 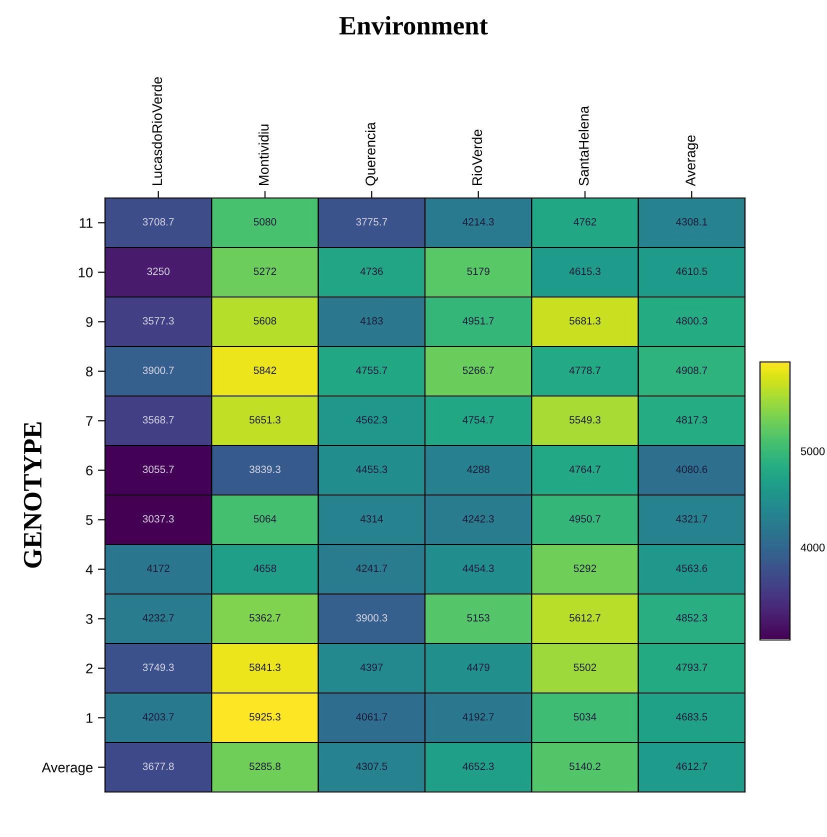 What do you see at coordinates (371, 519) in the screenshot?
I see `data-label: 4314` at bounding box center [371, 519].